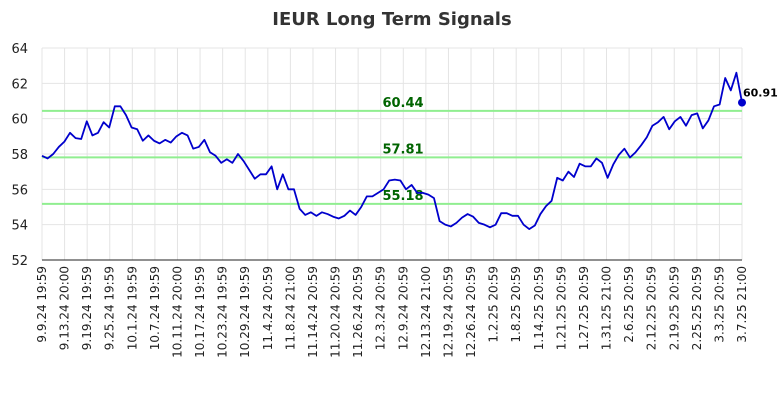 This screenshot has width=784, height=400. I want to click on y-tick-label: 52, so click(19, 261).